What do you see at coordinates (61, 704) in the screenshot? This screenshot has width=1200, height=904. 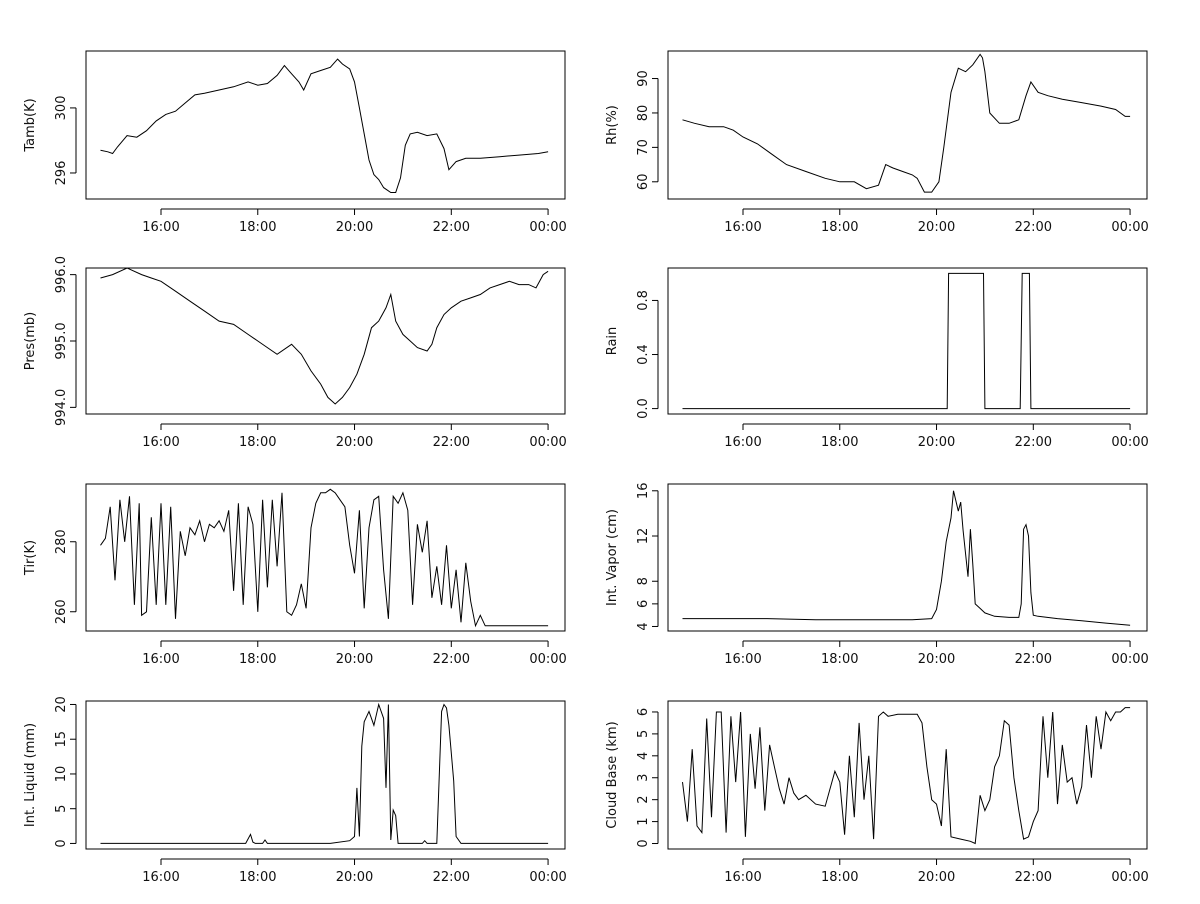 I see `y-tick-label: 20` at bounding box center [61, 704].